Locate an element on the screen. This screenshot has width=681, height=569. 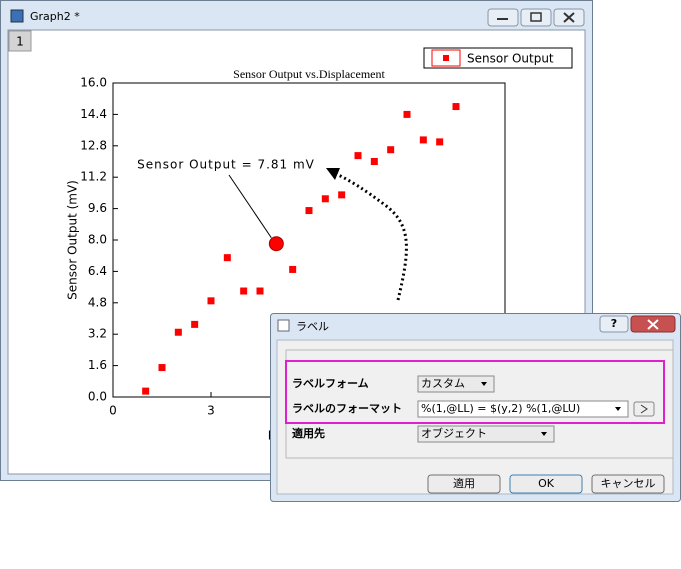
legend-label: Sensor Output is located at coordinates (510, 59).